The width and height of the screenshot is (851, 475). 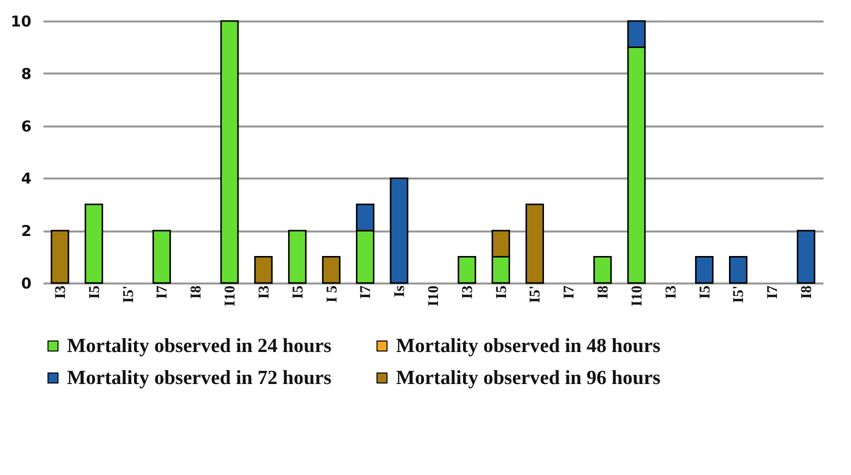 What do you see at coordinates (528, 378) in the screenshot?
I see `legend-label: Mortality observed in 96 hours` at bounding box center [528, 378].